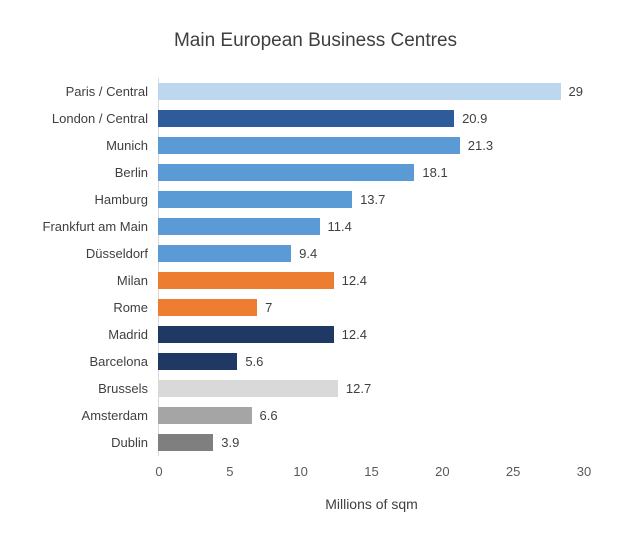 Image resolution: width=631 pixels, height=543 pixels. What do you see at coordinates (230, 471) in the screenshot?
I see `x-tick-label: 5` at bounding box center [230, 471].